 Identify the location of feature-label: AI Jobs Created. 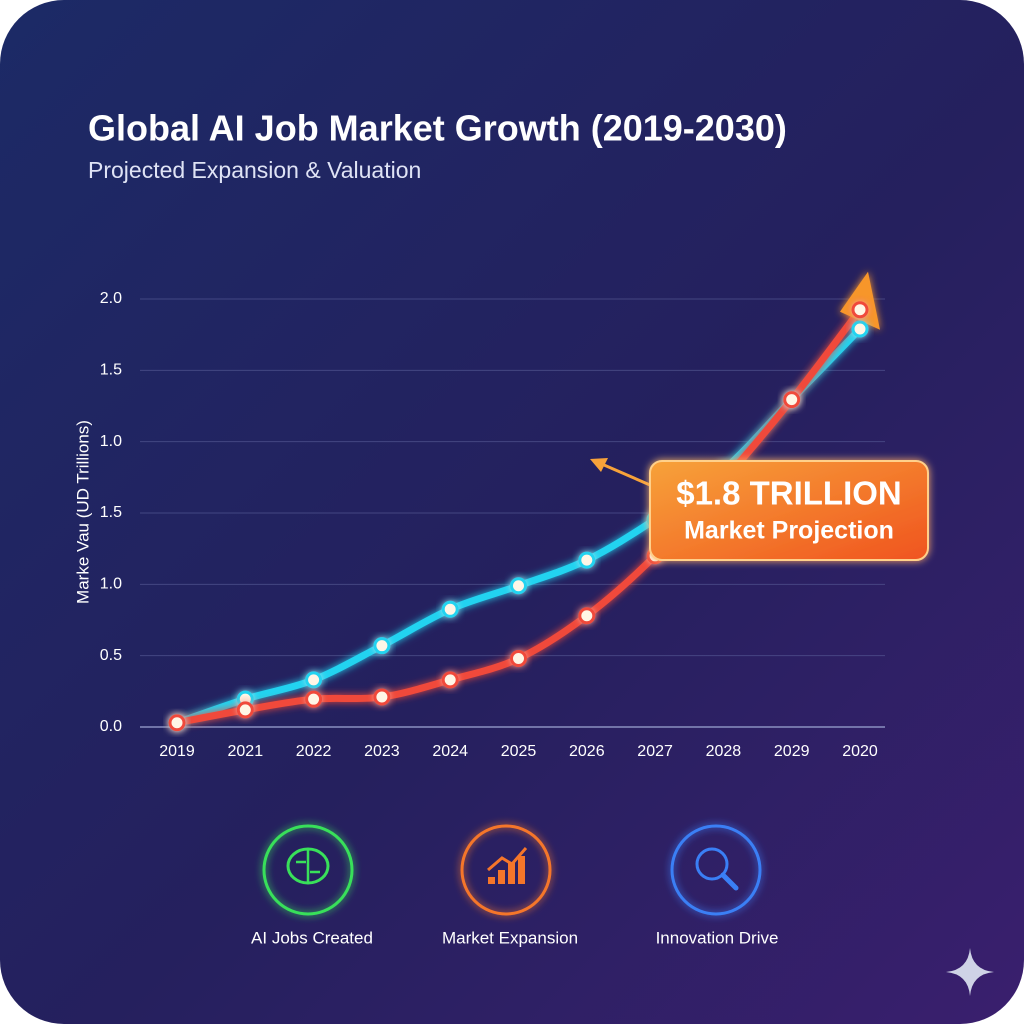
(312, 937).